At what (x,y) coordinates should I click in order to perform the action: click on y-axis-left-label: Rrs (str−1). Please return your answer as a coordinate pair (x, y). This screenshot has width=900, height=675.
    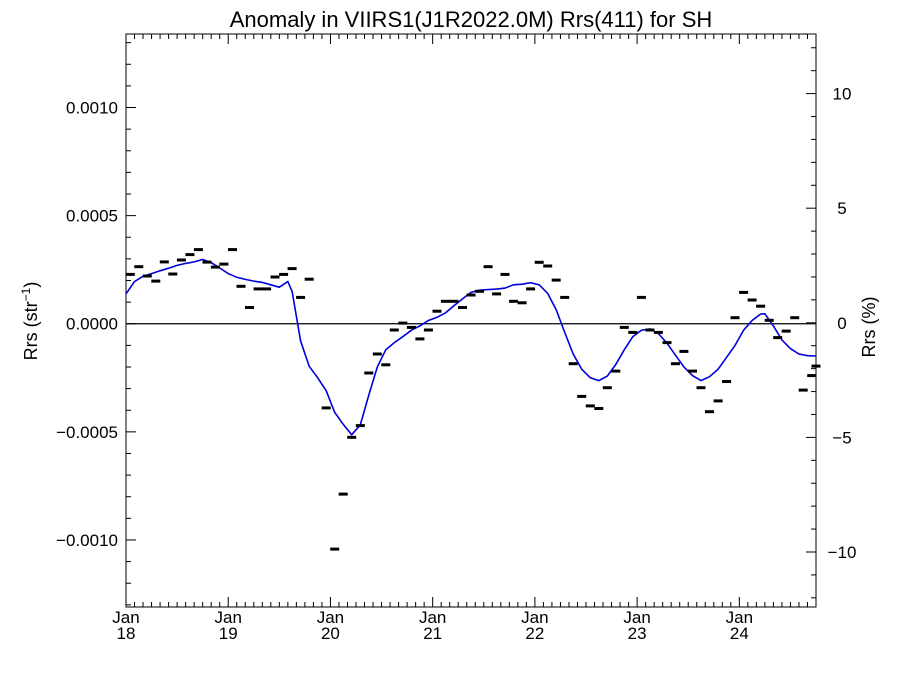
    Looking at the image, I should click on (30, 321).